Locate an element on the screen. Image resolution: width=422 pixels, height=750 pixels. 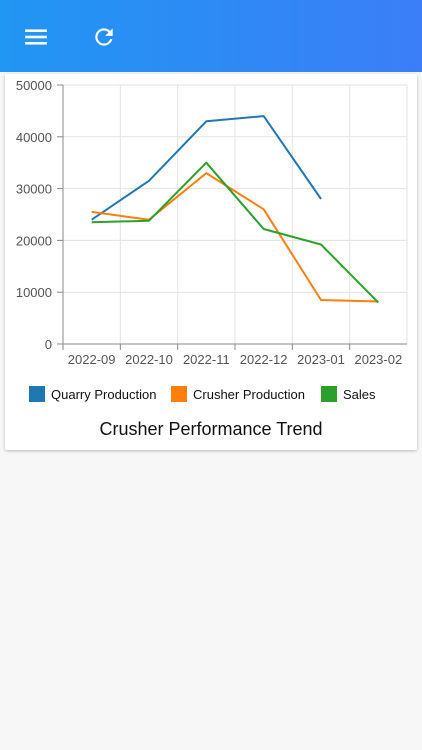
legend-label: Crusher Production is located at coordinates (249, 394).